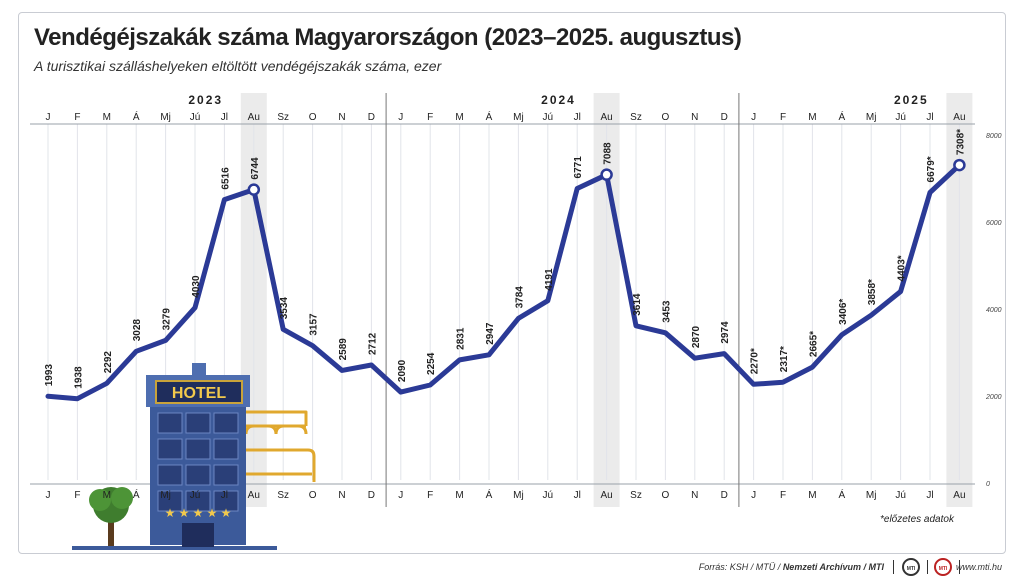 This screenshot has height=580, width=1024. Describe the element at coordinates (137, 330) in the screenshot. I see `data-label: 3028` at that location.